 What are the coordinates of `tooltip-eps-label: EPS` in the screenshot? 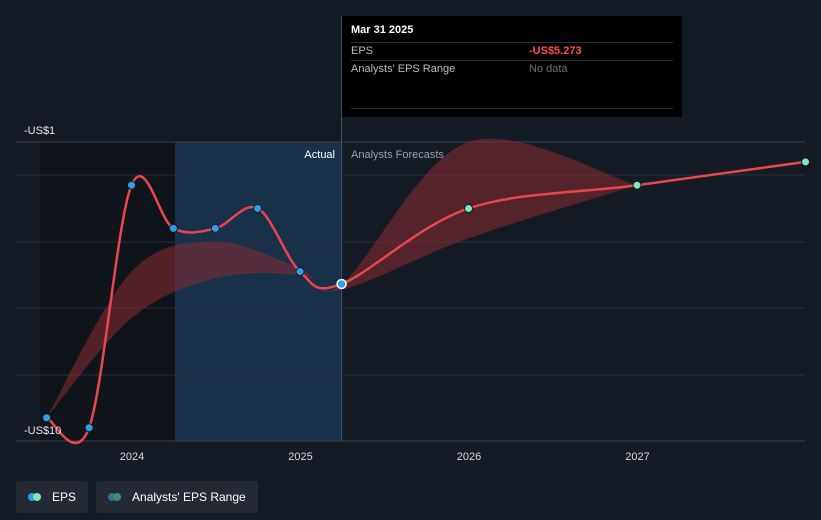 It's located at (362, 51).